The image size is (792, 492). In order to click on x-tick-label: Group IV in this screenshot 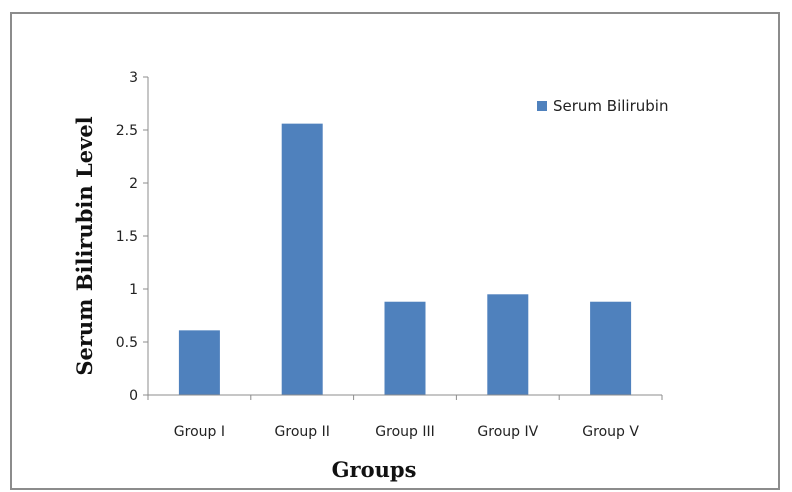, I will do `click(507, 432)`.